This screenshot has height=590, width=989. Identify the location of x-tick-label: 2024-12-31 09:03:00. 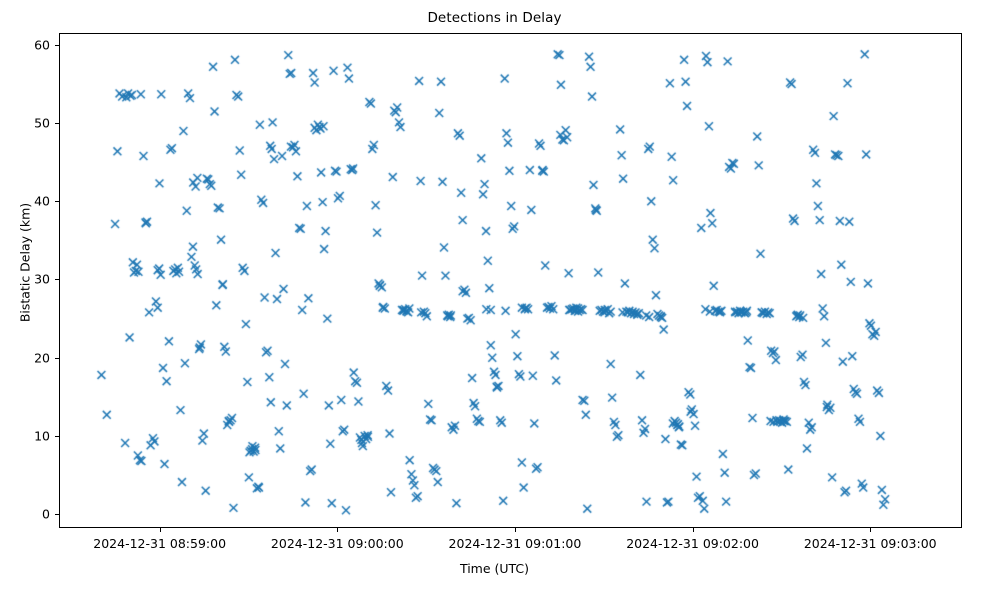
(870, 543).